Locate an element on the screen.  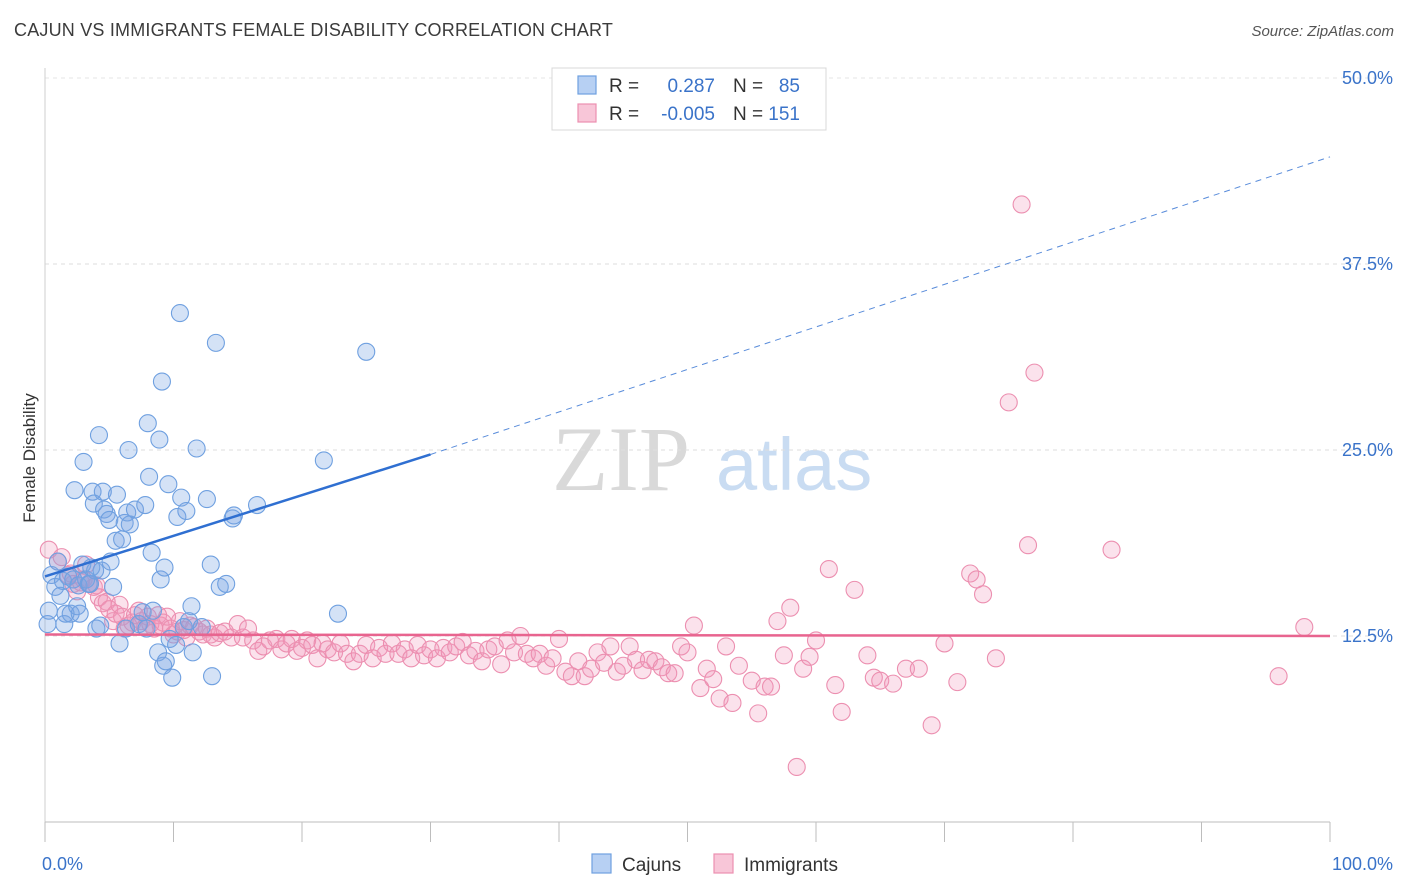
cajuns-legend-swatch is located at coordinates (587, 85).